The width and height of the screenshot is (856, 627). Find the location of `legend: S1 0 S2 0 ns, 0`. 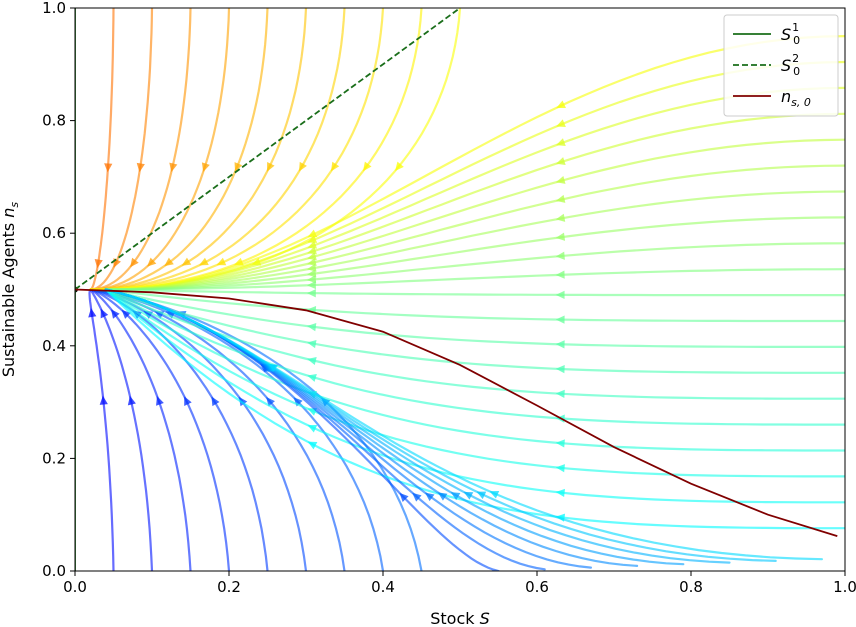

legend: S1 0 S2 0 ns, 0 is located at coordinates (781, 65).